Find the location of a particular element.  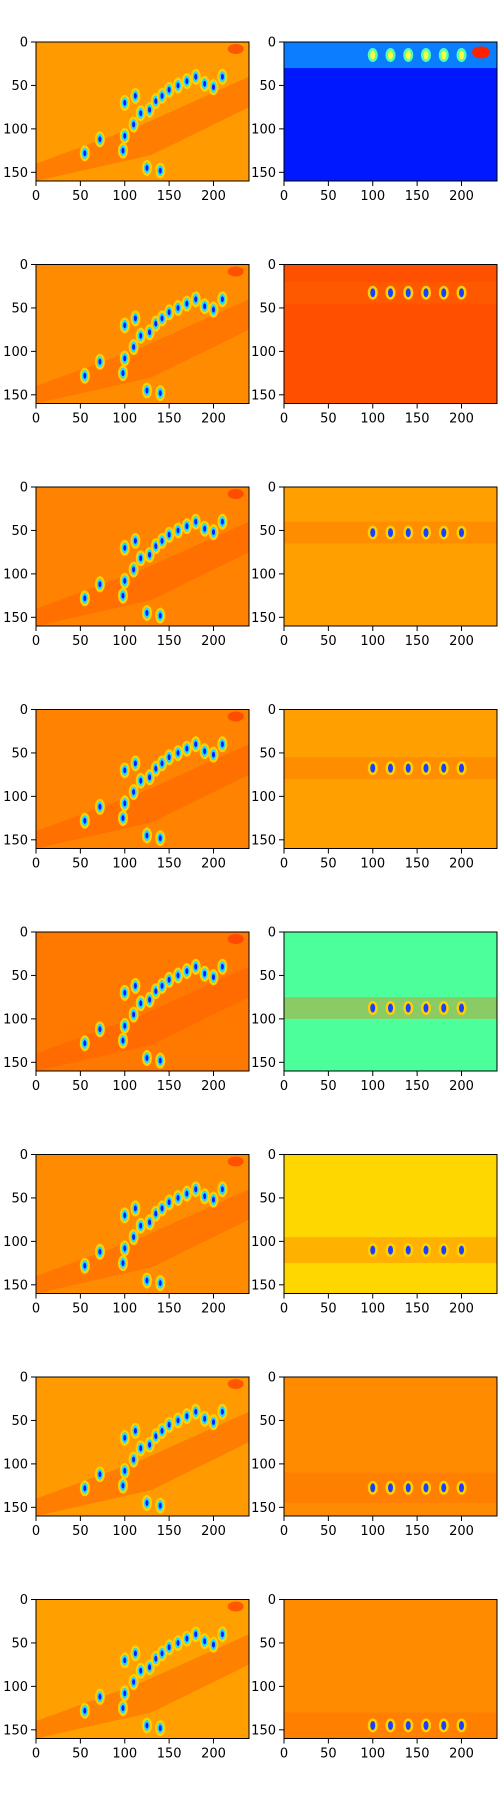

panel-r7-c0: 0 50 100 150 200 0 50 100 150 is located at coordinates (126, 1677).